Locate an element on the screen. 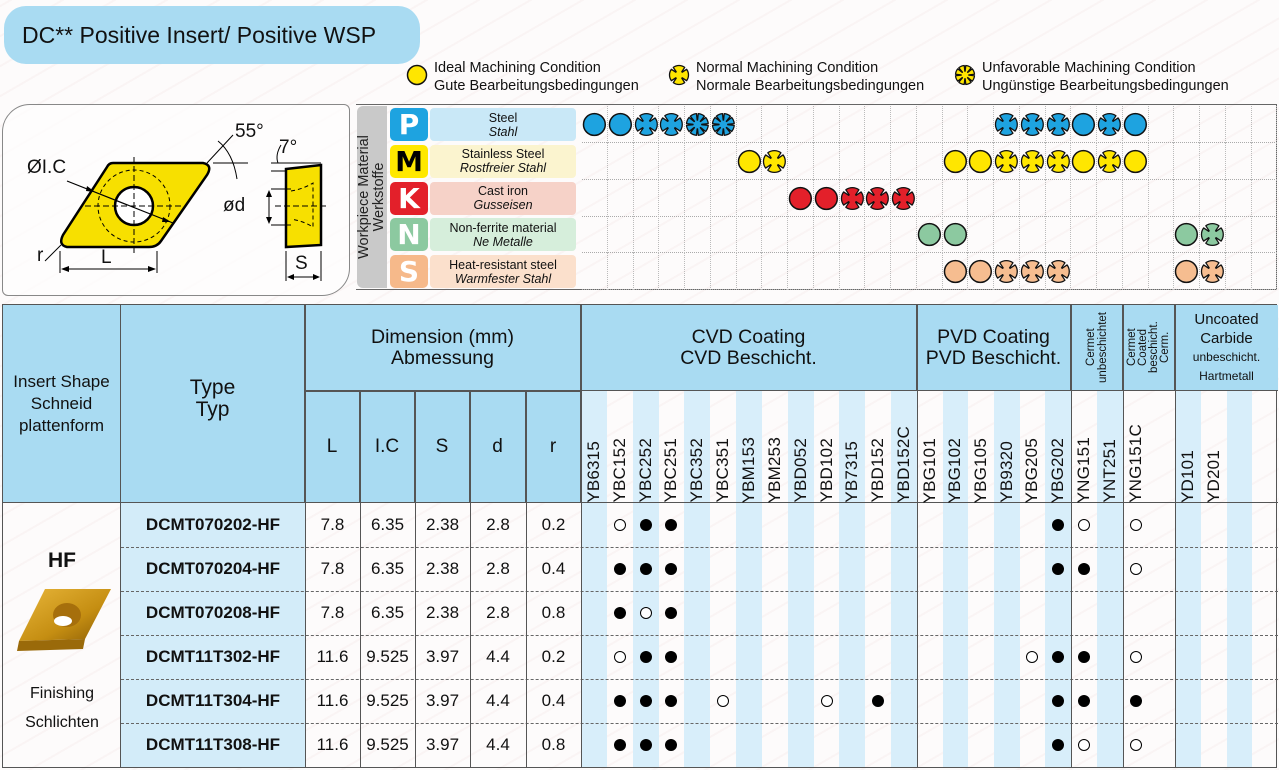 The image size is (1279, 770). grade-header: YBC252 is located at coordinates (646, 447).